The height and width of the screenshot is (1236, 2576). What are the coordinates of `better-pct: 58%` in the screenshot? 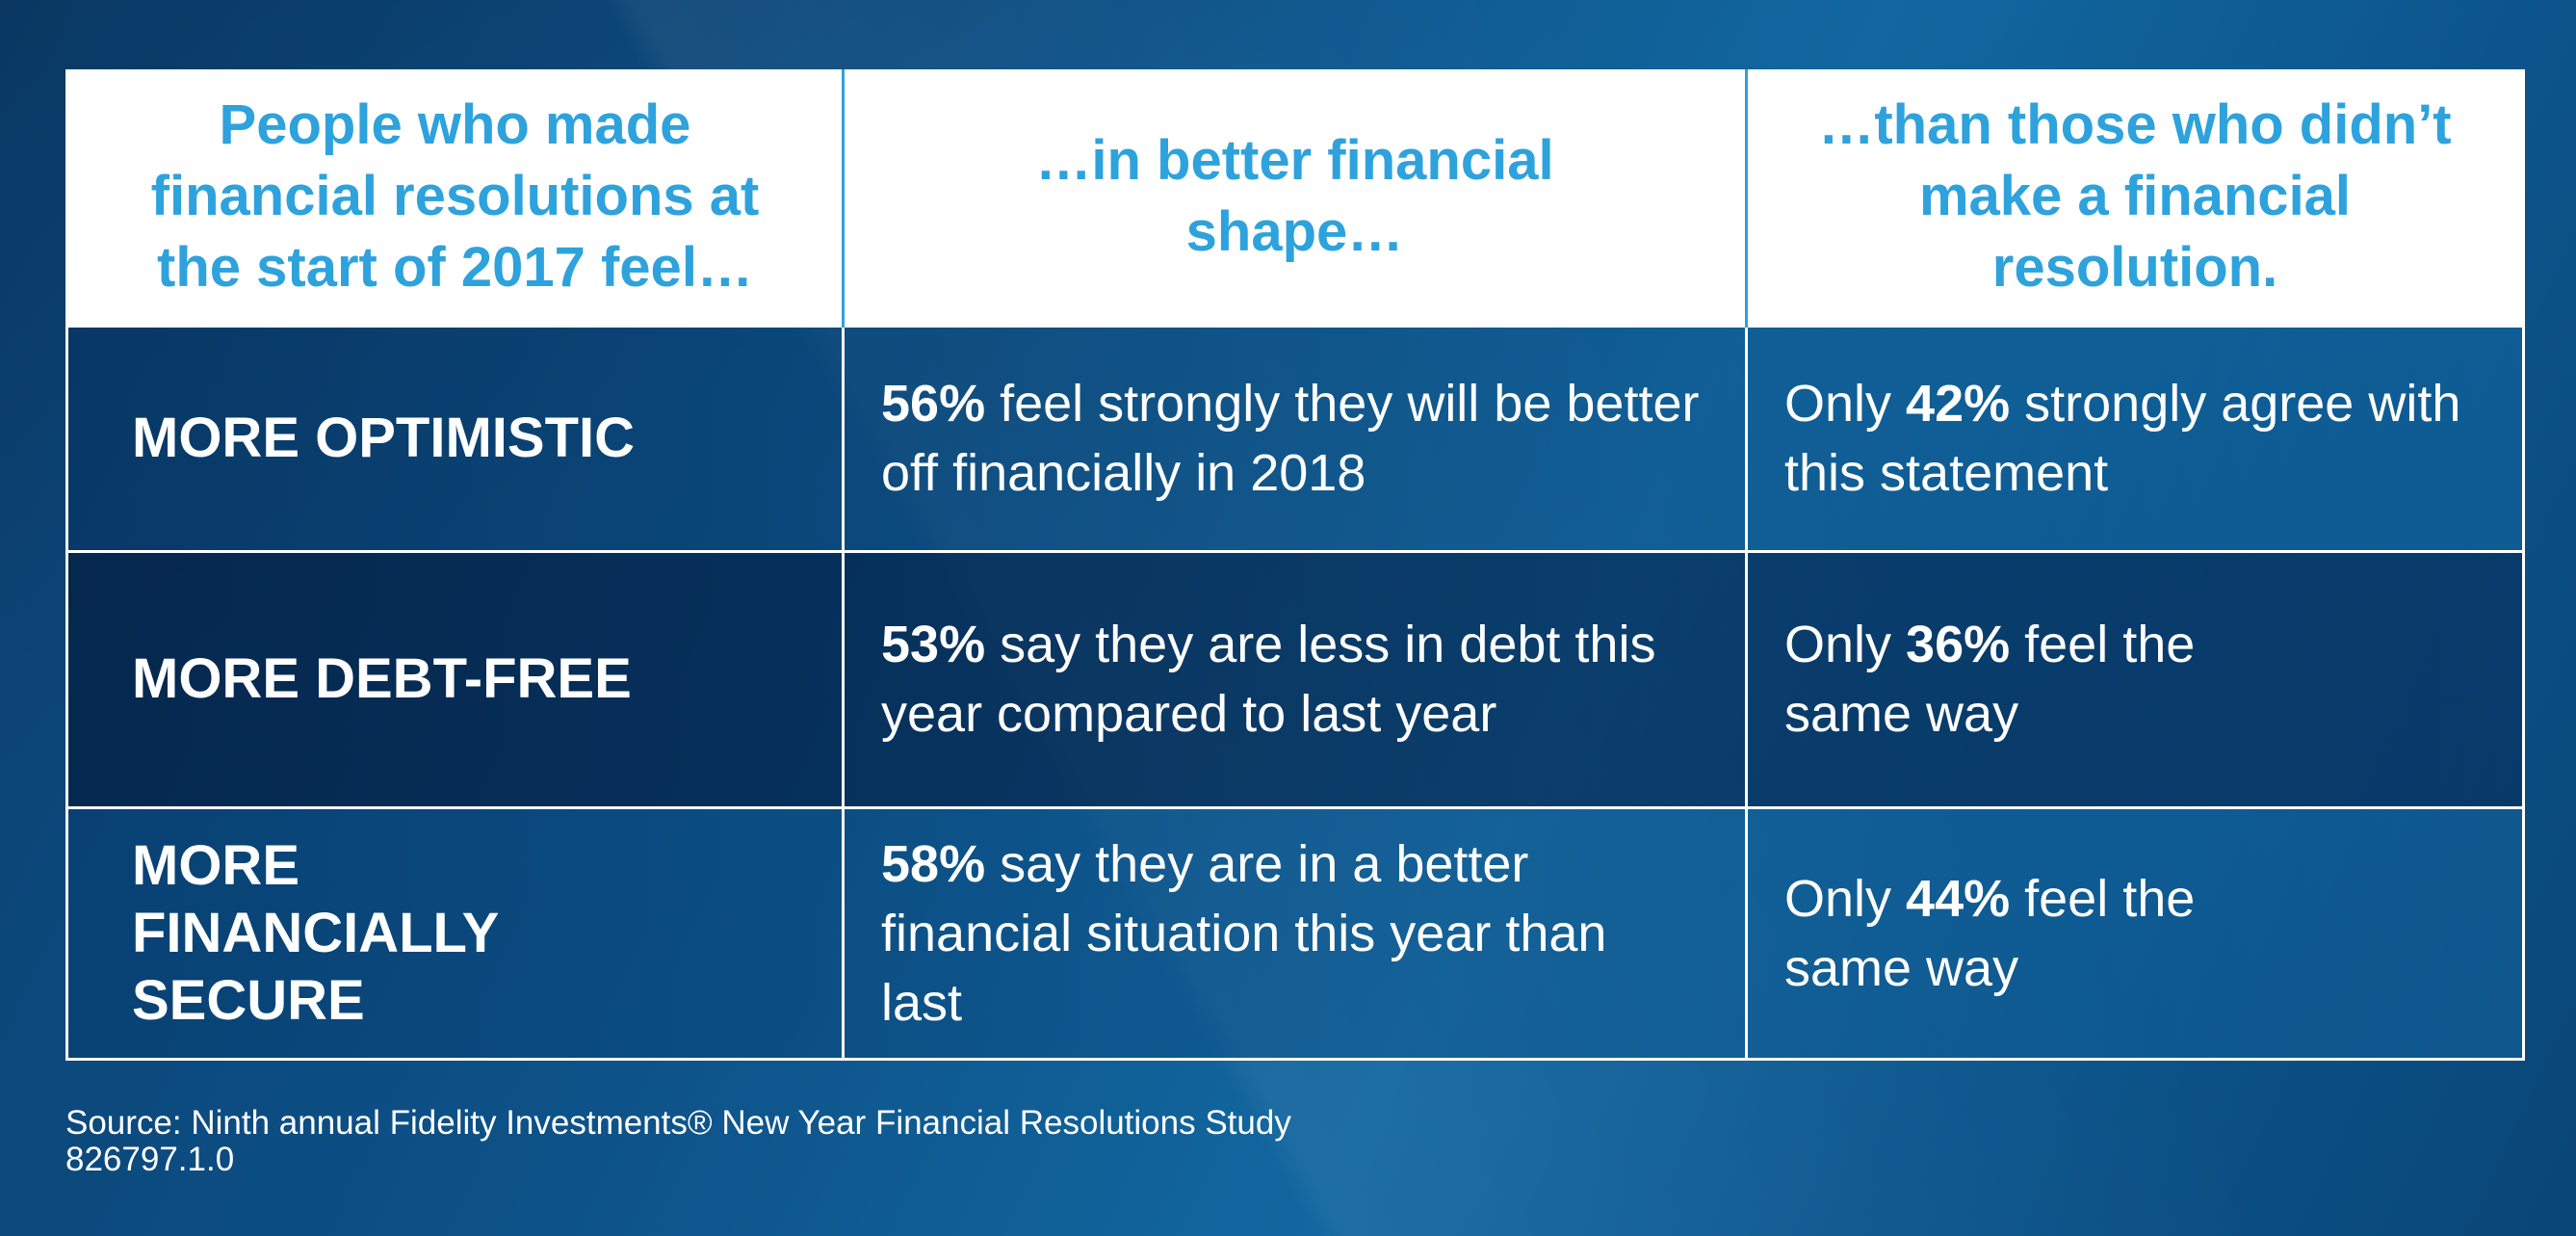 It's located at (933, 863).